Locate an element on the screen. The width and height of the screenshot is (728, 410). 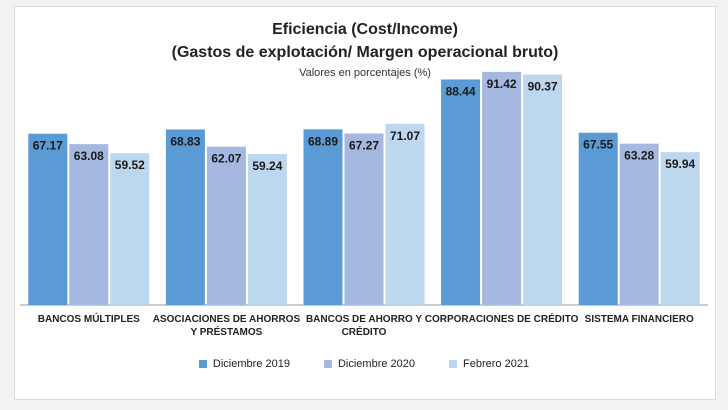
data-label: 68.83 is located at coordinates (185, 141).